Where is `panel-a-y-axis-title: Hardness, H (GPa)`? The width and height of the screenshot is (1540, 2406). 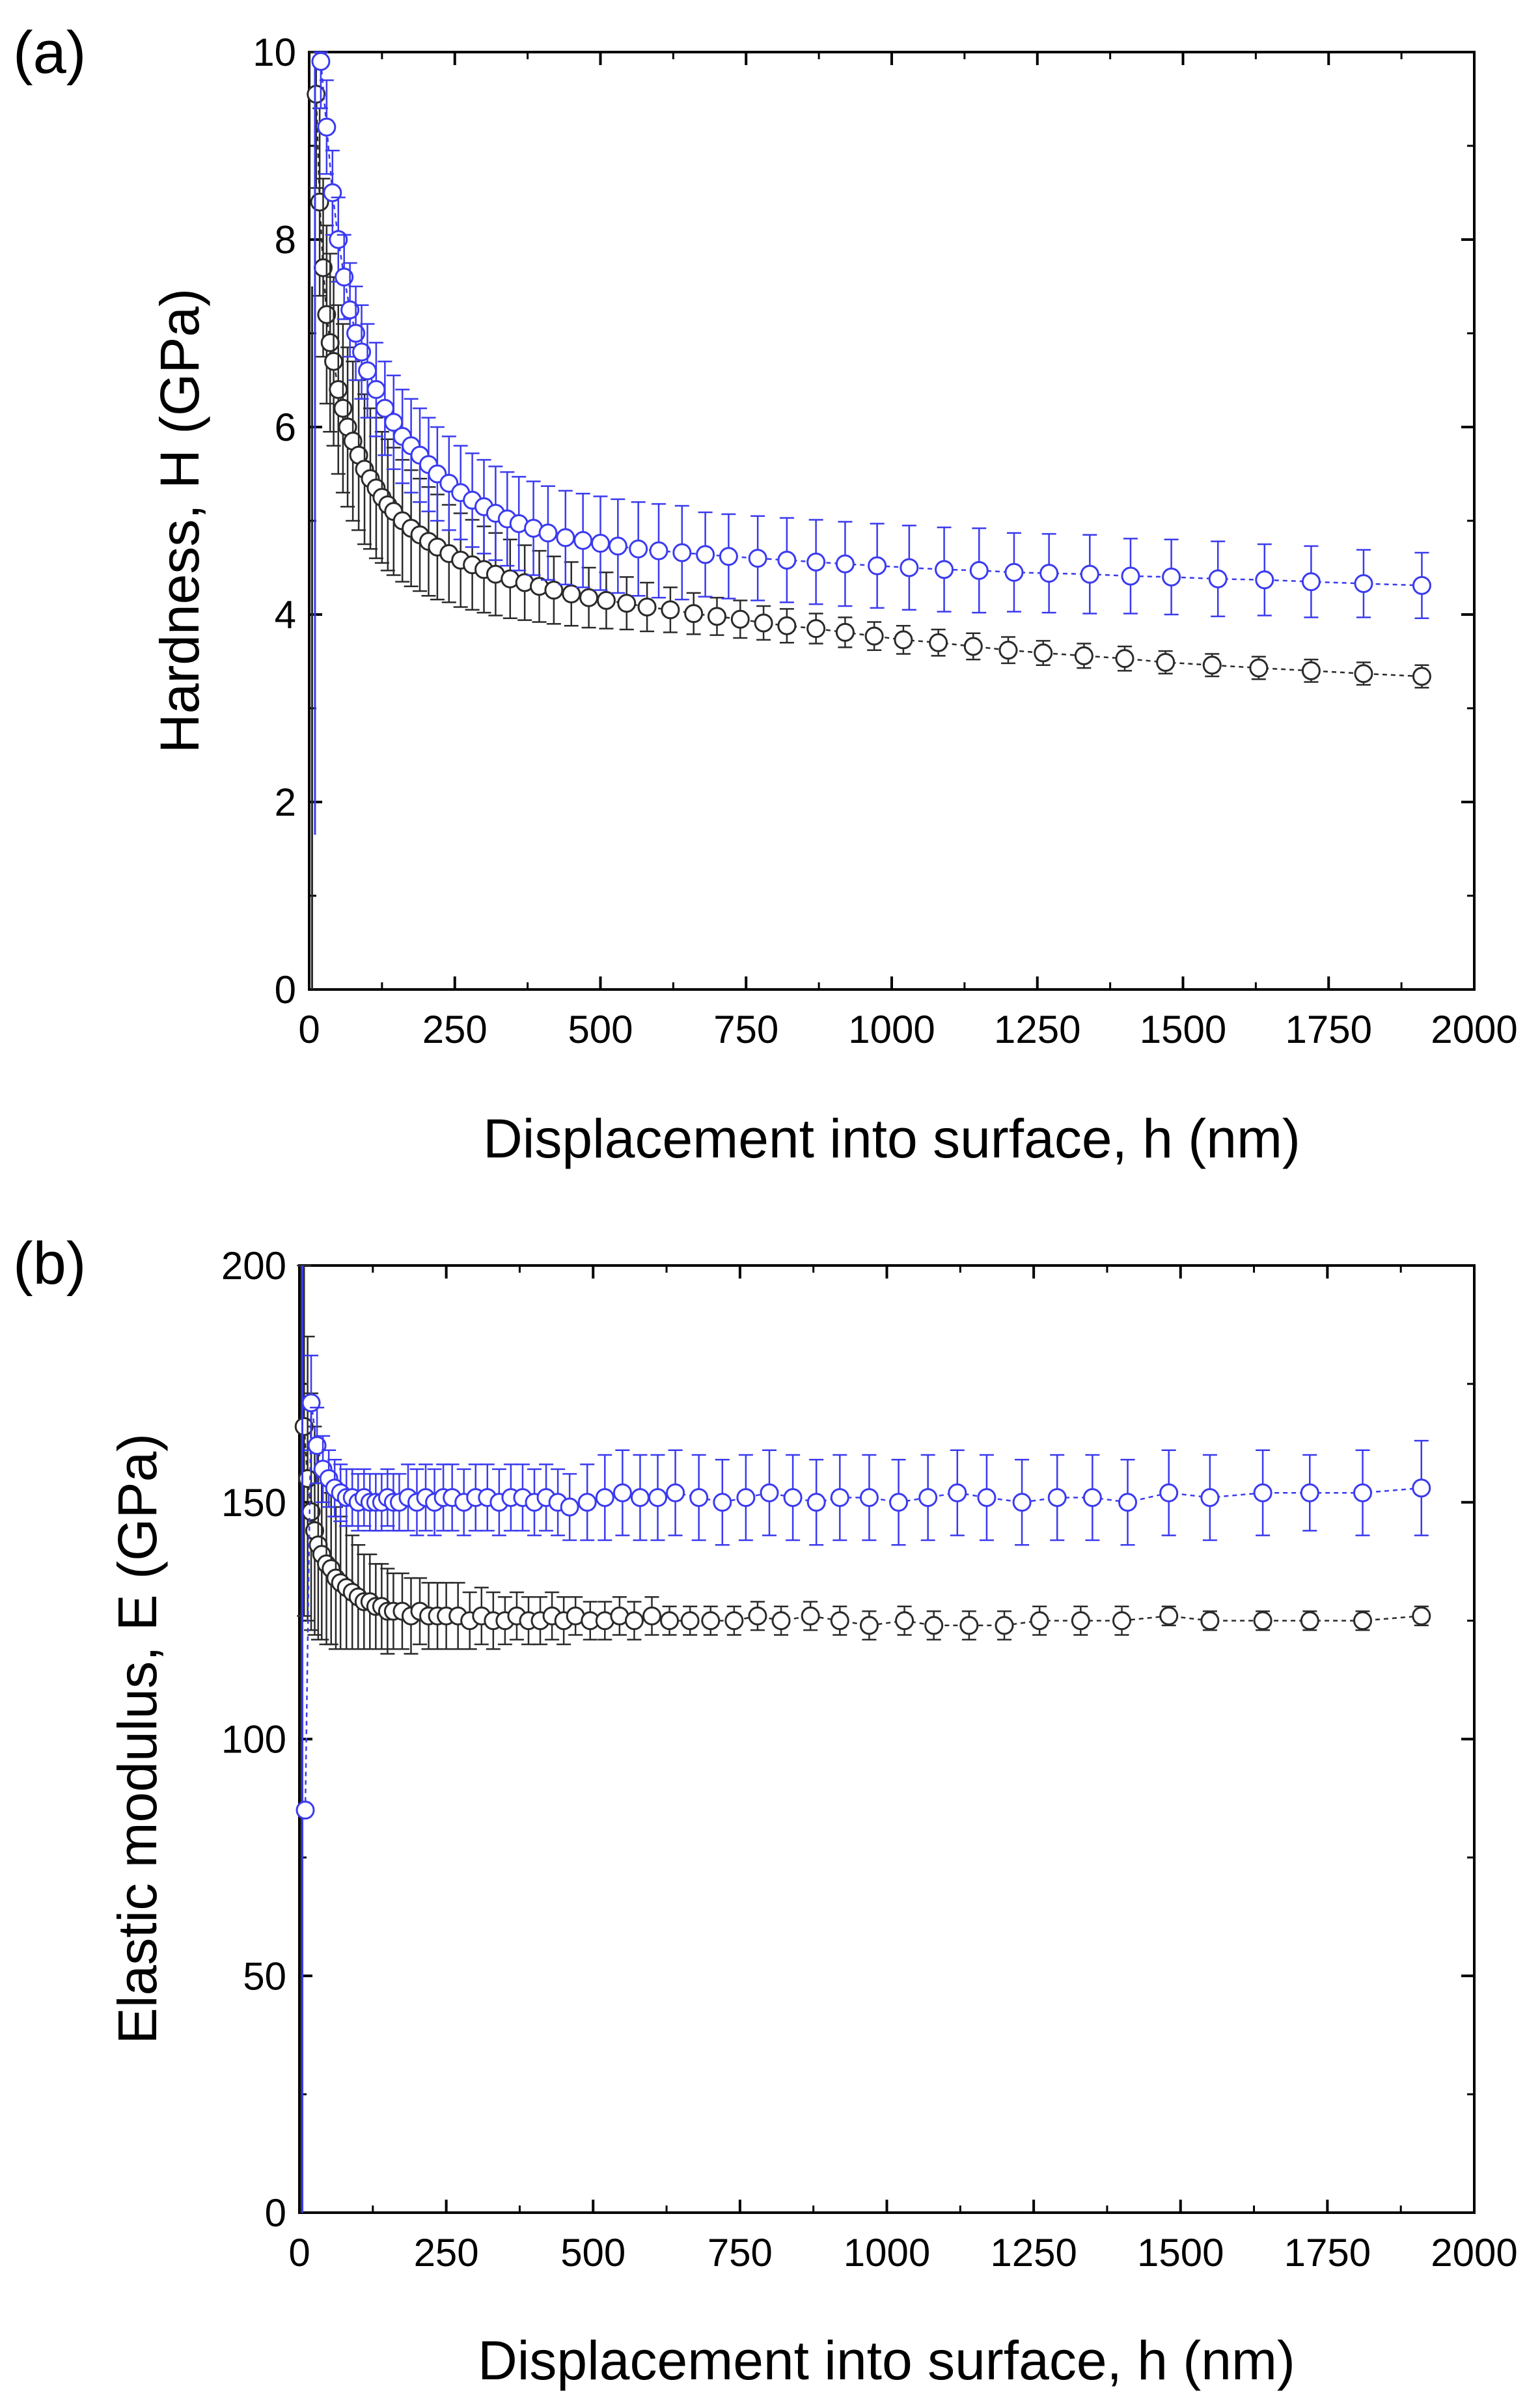
panel-a-y-axis-title: Hardness, H (GPa) is located at coordinates (179, 520).